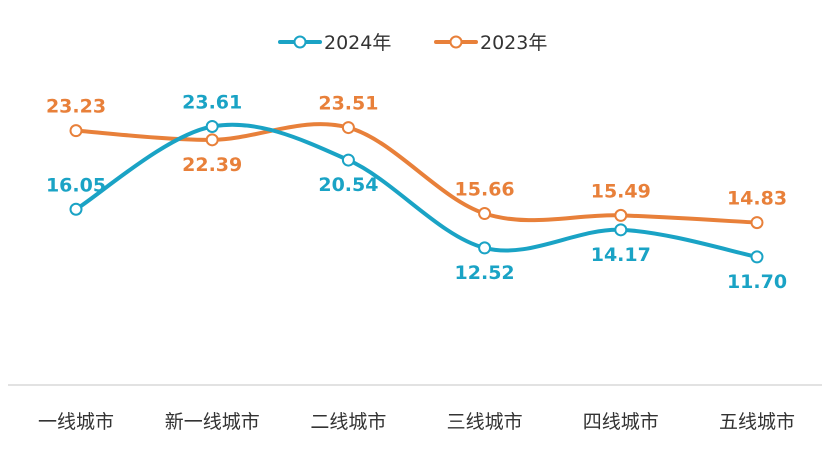 The image size is (834, 450). I want to click on data-label-2023-2: 23.51, so click(348, 104).